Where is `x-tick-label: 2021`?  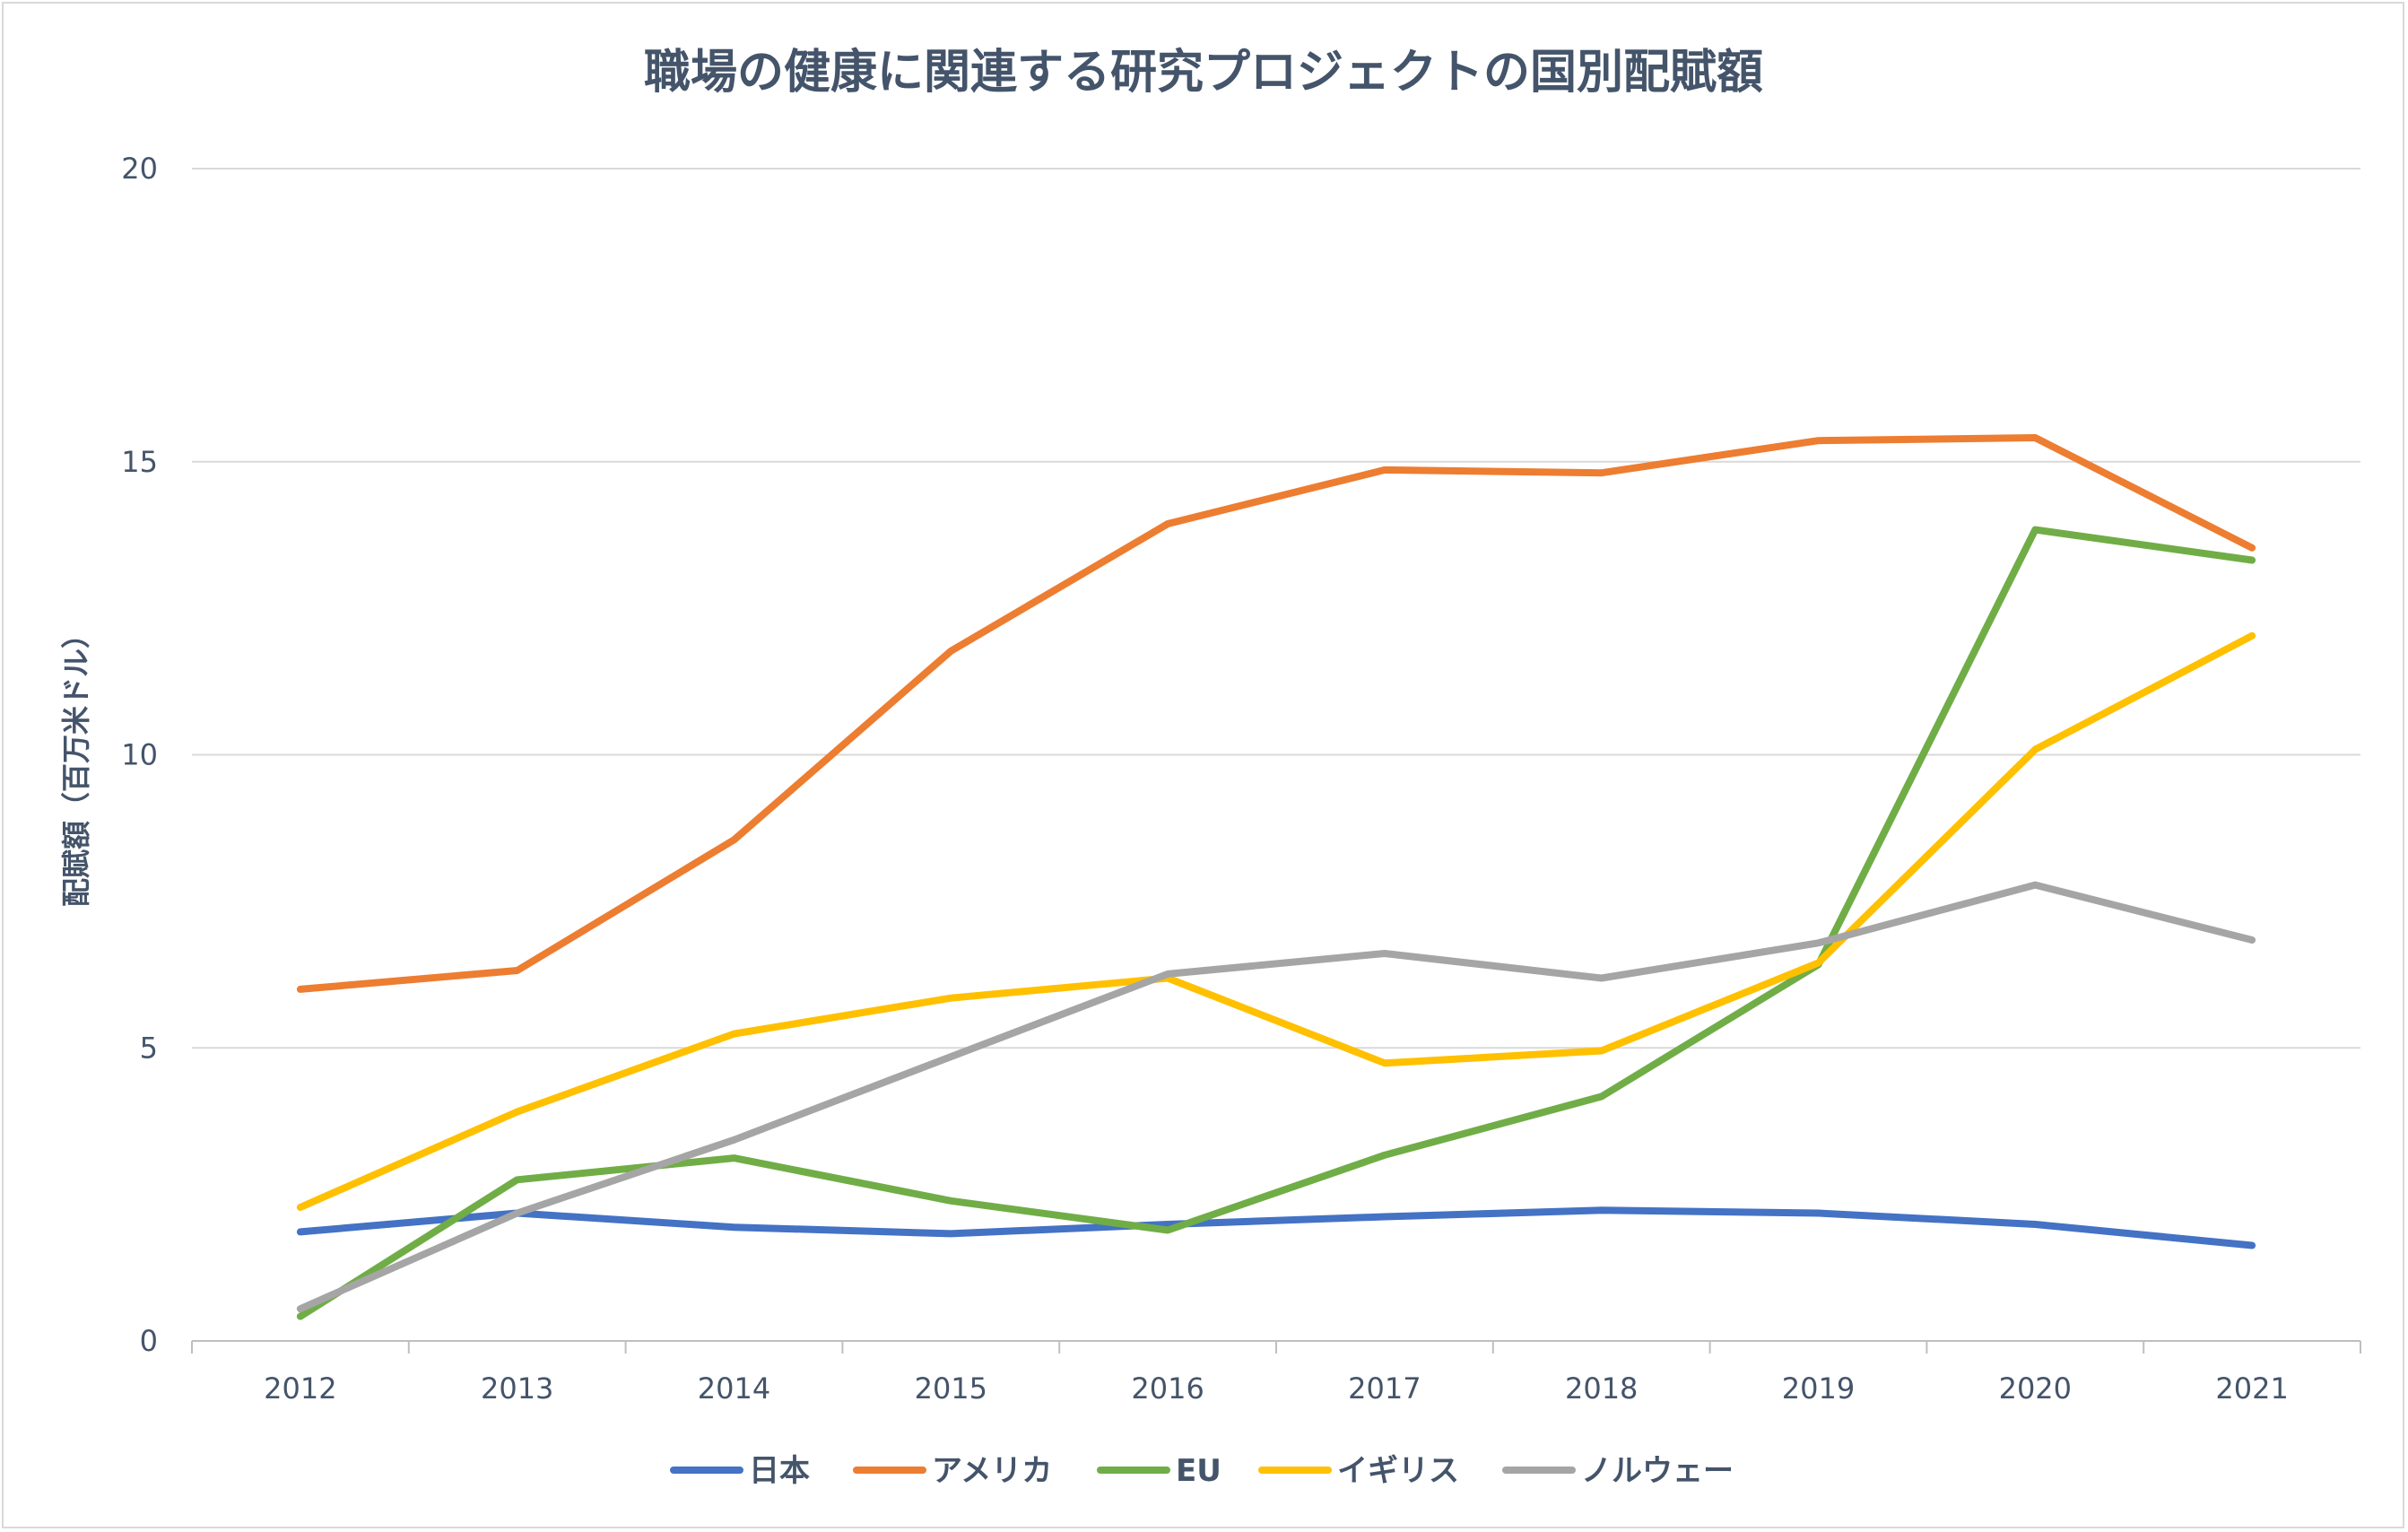 x-tick-label: 2021 is located at coordinates (2251, 1388).